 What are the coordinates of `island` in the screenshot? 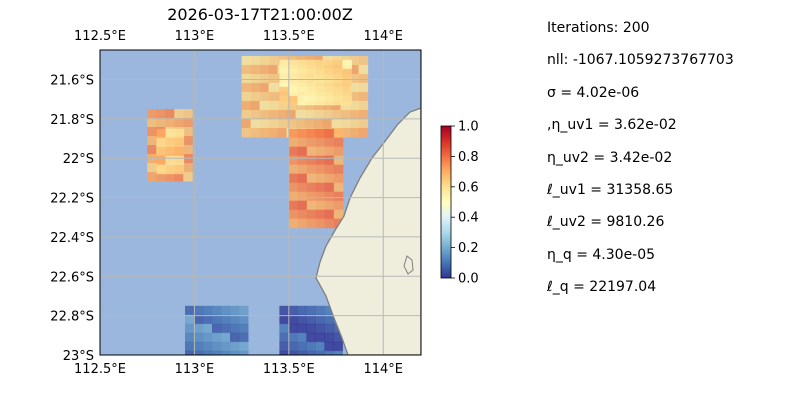 It's located at (408, 265).